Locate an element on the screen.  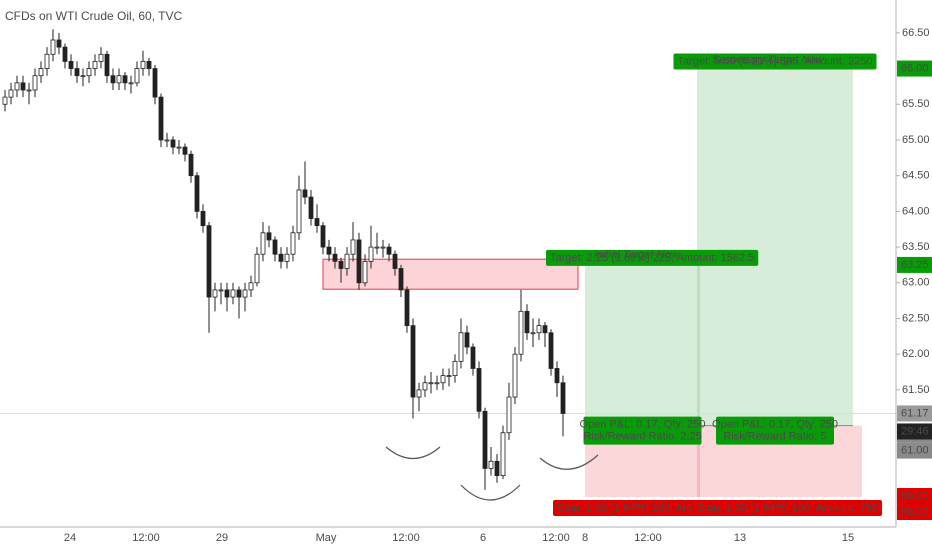
head-arc is located at coordinates (490, 492).